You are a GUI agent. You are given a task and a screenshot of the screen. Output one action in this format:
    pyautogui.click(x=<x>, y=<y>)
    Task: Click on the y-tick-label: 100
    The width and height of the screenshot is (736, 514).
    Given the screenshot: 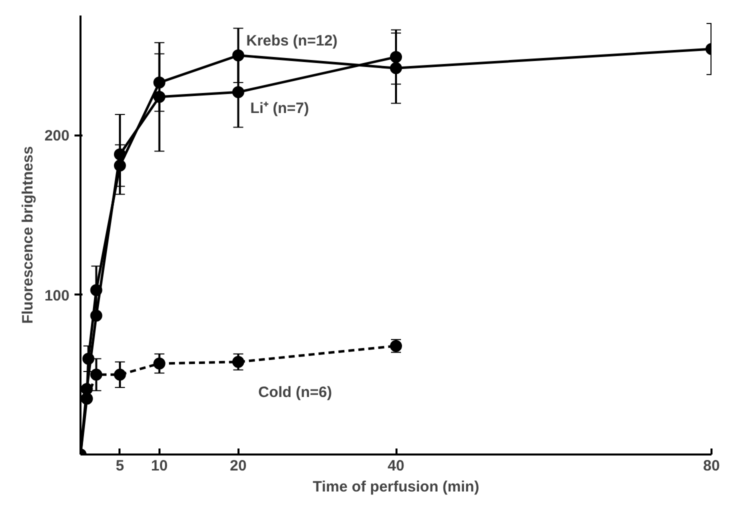 What is the action you would take?
    pyautogui.click(x=57, y=295)
    